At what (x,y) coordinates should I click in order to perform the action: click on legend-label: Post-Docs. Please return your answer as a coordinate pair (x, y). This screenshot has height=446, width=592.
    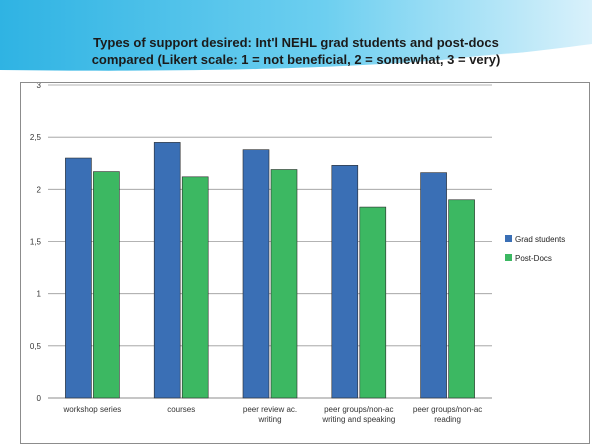
    Looking at the image, I should click on (533, 258).